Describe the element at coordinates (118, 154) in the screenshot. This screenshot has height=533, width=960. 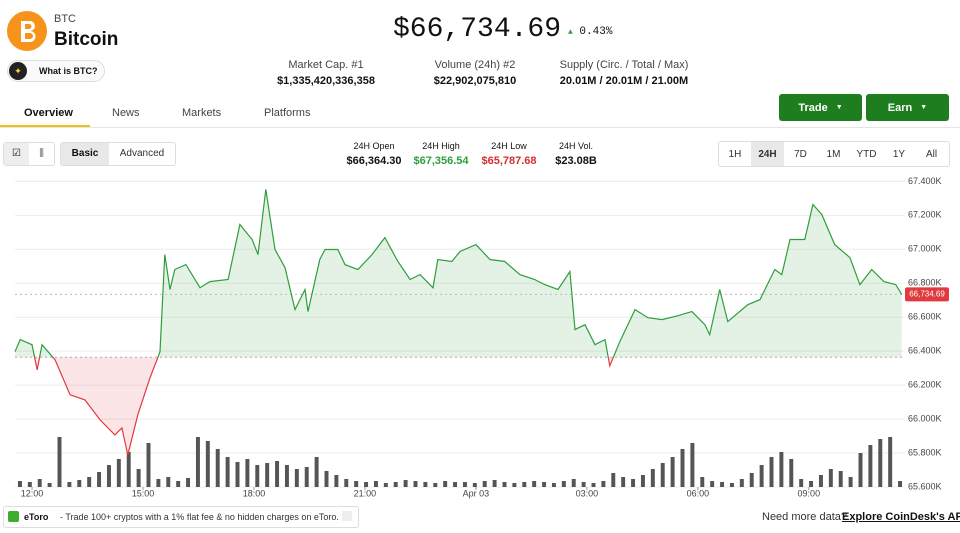
I see `mode-toggle: Basic Advanced` at that location.